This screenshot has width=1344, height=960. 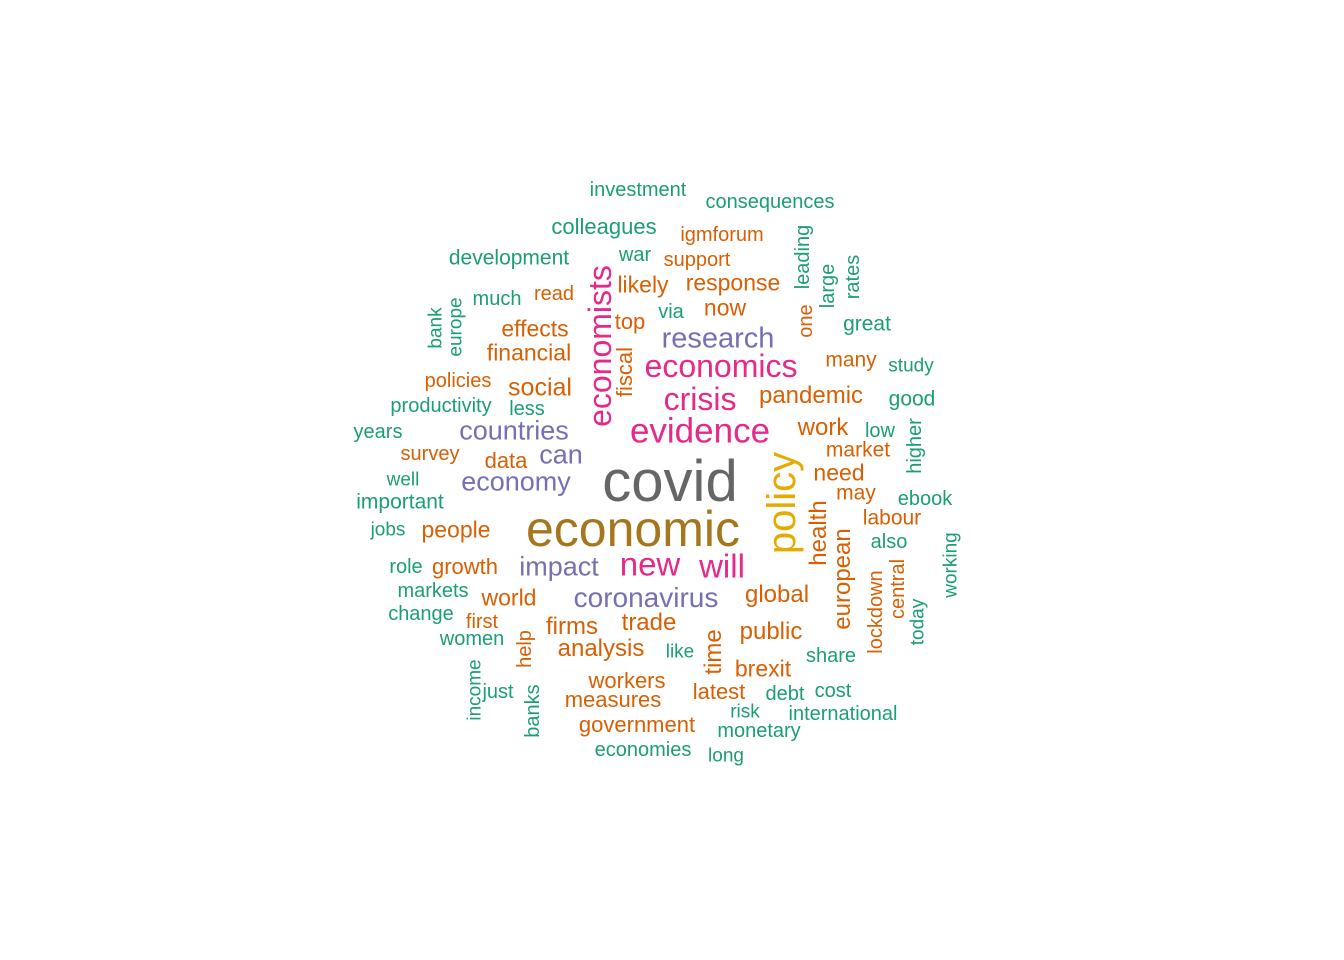 What do you see at coordinates (441, 406) in the screenshot?
I see `word-productivity: productivity` at bounding box center [441, 406].